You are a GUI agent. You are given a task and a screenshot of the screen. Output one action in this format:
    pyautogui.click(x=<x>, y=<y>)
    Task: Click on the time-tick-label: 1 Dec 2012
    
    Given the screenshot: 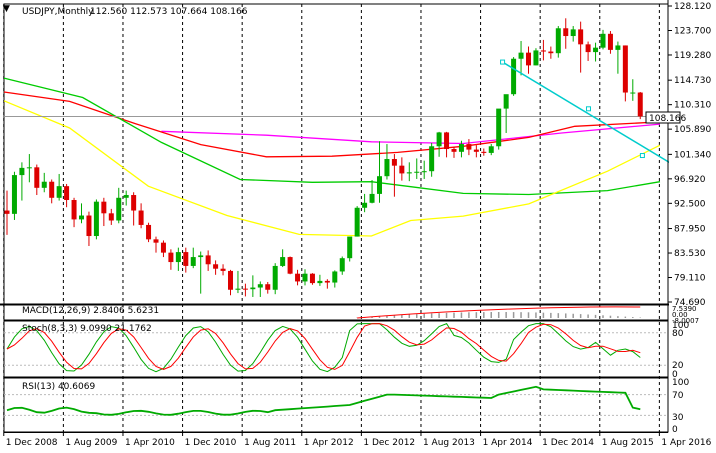 What is the action you would take?
    pyautogui.click(x=389, y=443)
    